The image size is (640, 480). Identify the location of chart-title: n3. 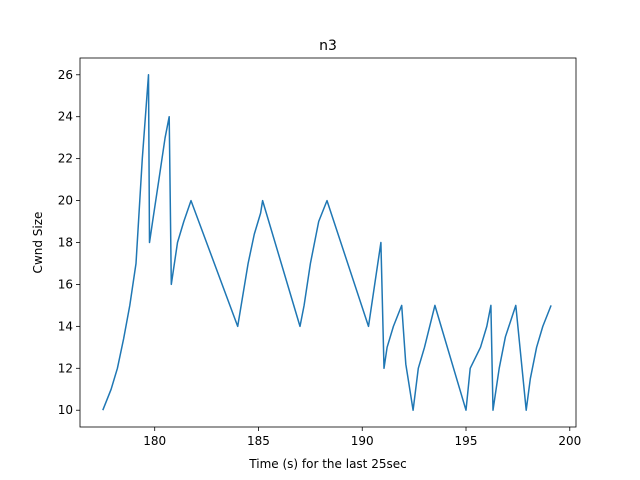
(328, 46).